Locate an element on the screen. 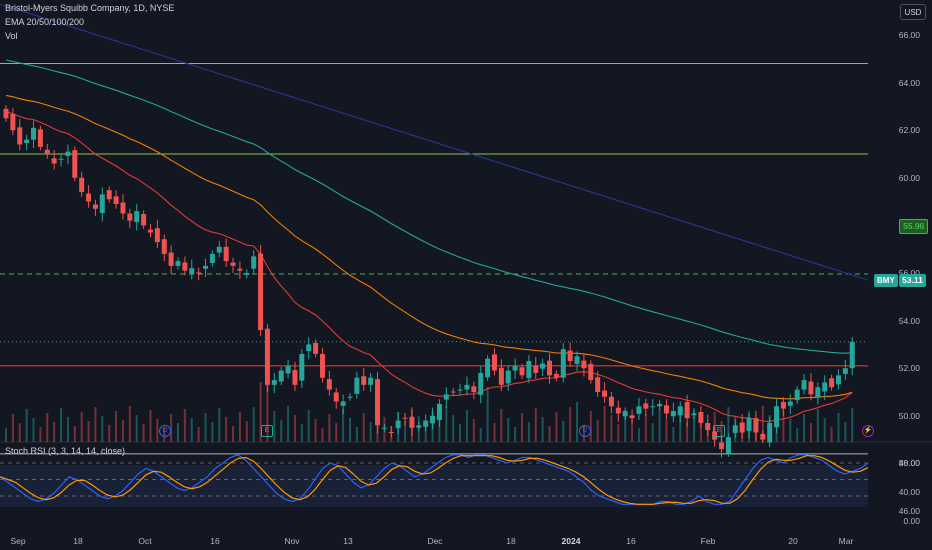 The width and height of the screenshot is (932, 550). price-axis-label: 60.00 is located at coordinates (909, 177).